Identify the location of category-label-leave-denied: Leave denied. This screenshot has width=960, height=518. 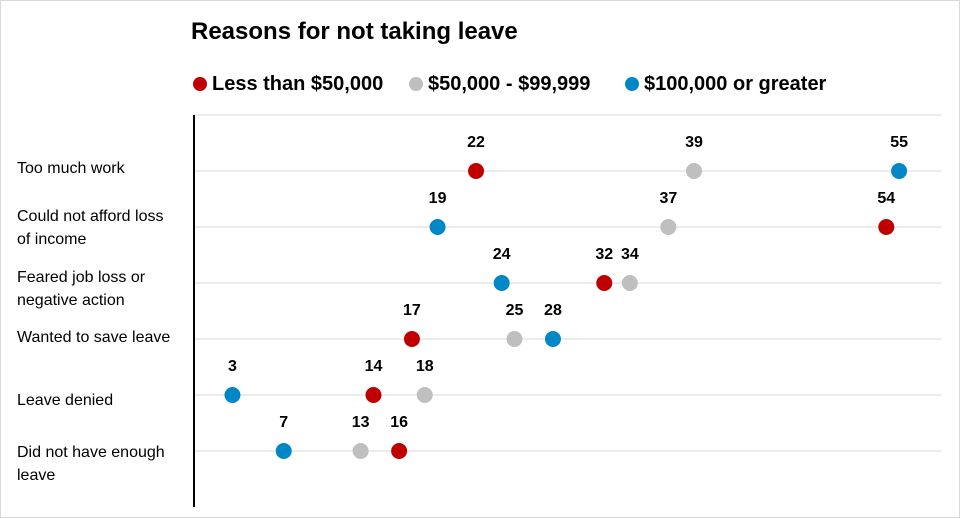
(65, 400).